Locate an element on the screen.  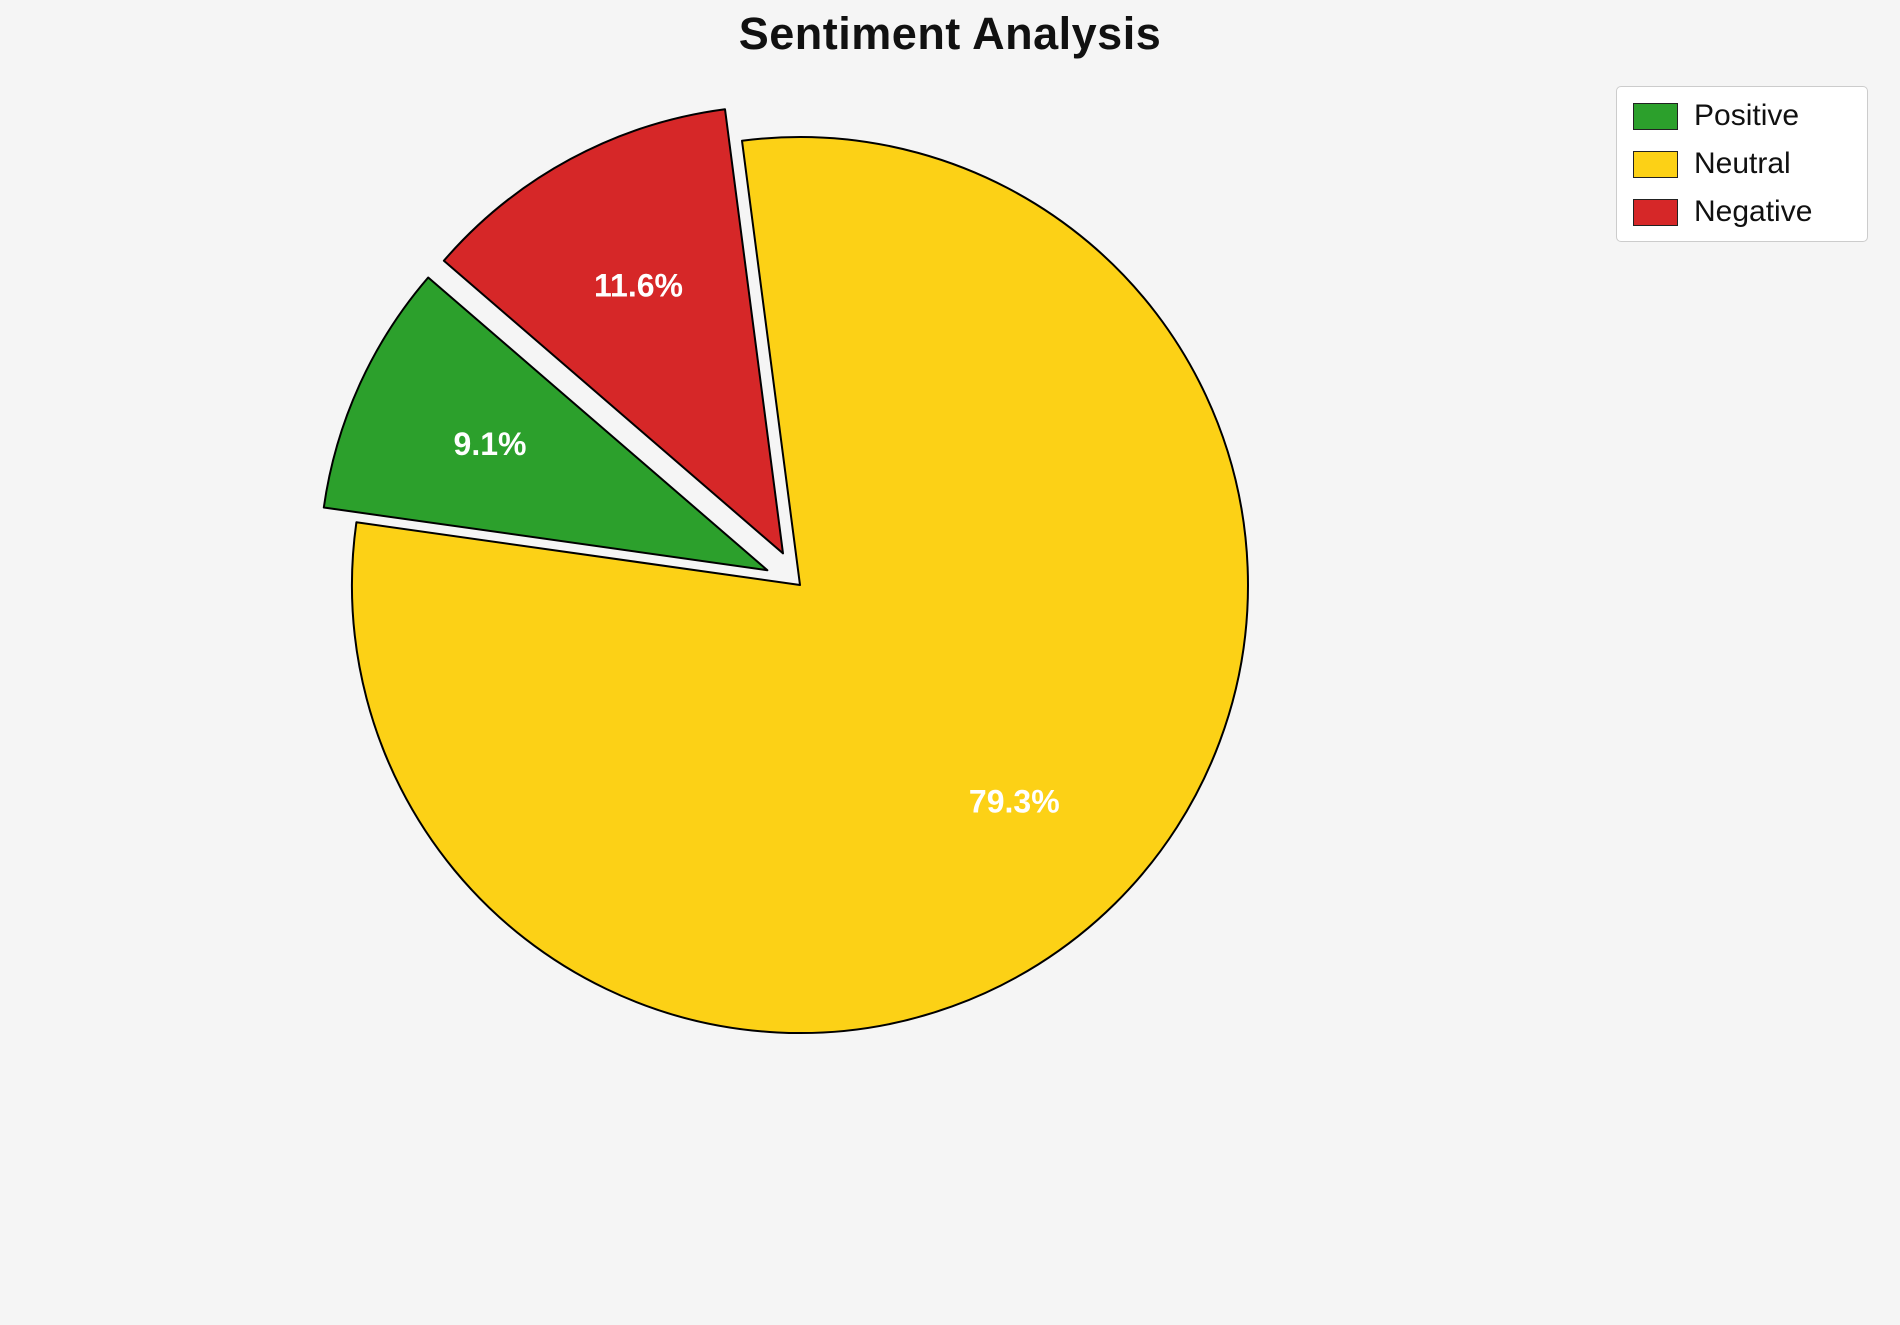
legend-swatch-positive is located at coordinates (1655, 116).